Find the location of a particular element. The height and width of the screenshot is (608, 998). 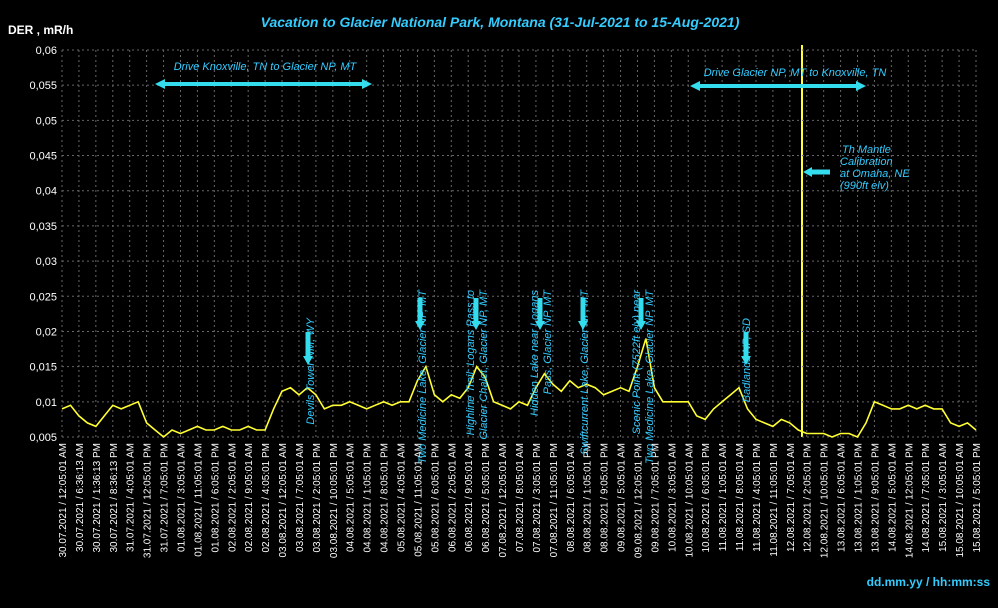

x-tick-label: 30.07.2021 / 12:05:01 AM is located at coordinates (63, 500).